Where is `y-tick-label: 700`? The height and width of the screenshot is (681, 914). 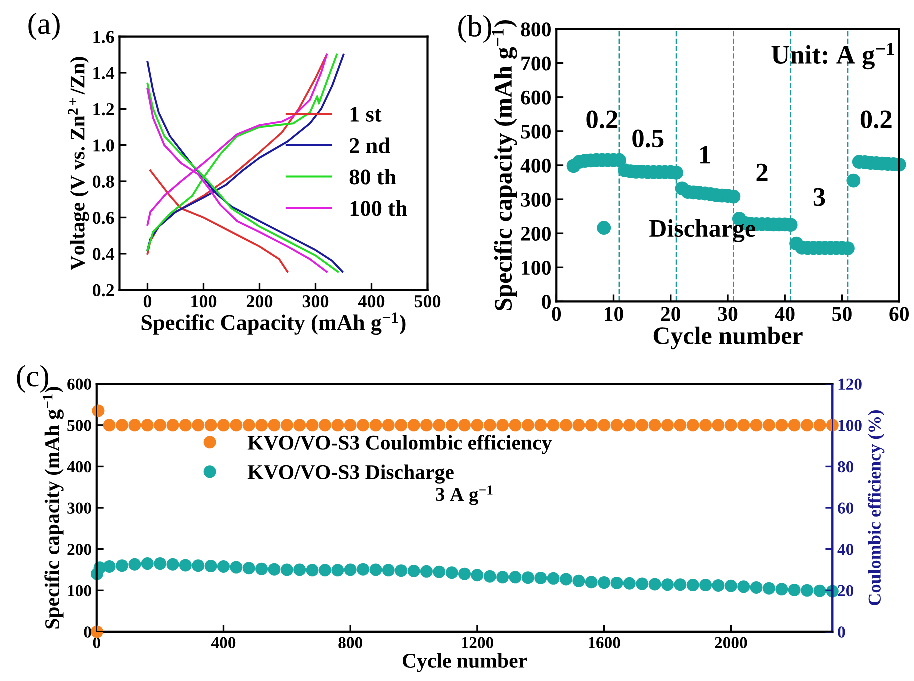 y-tick-label: 700 is located at coordinates (536, 63).